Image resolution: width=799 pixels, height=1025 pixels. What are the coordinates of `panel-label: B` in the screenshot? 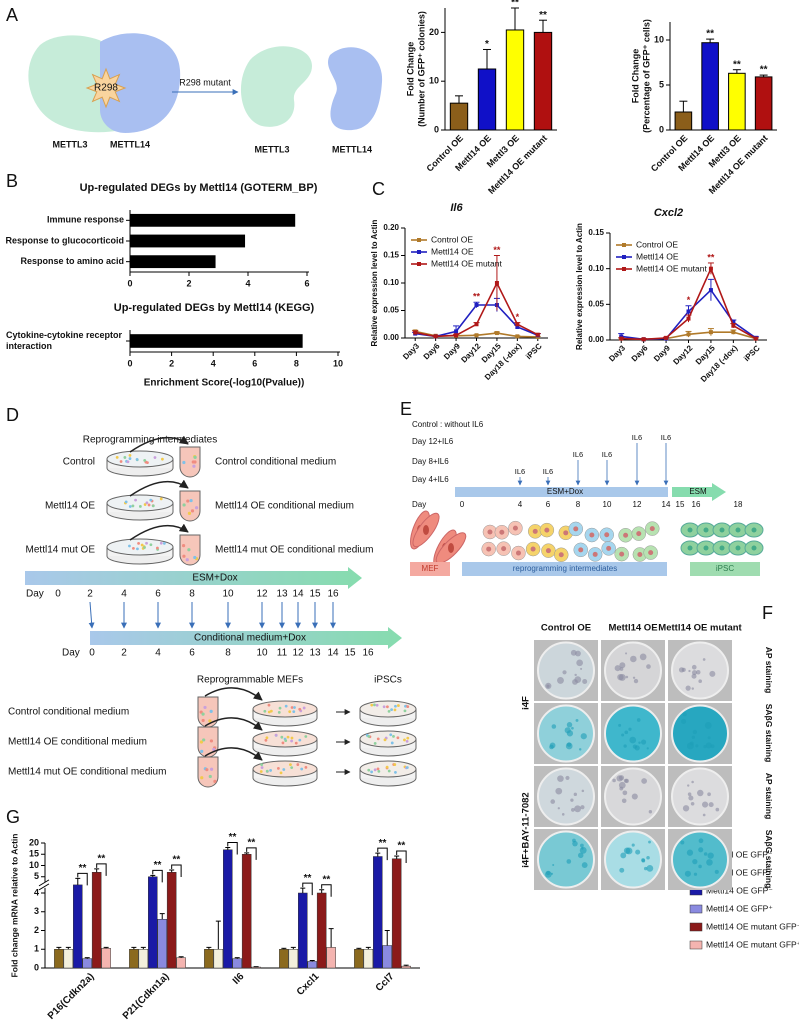 It's located at (12, 181).